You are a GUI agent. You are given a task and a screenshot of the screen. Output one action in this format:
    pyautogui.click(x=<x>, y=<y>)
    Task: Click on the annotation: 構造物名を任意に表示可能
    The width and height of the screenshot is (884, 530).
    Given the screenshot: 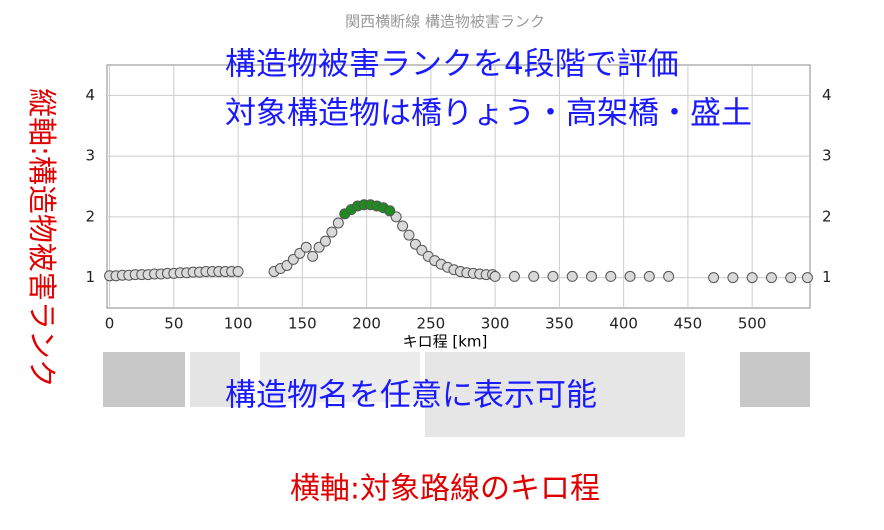 What is the action you would take?
    pyautogui.click(x=411, y=396)
    